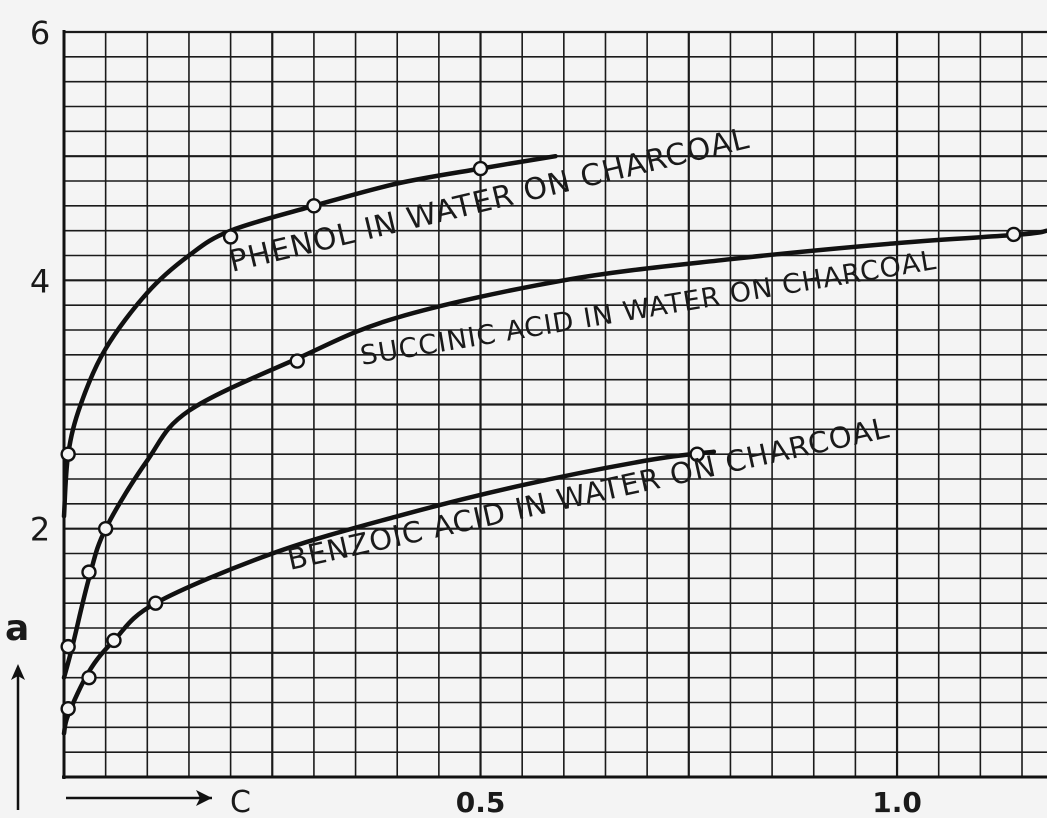 The width and height of the screenshot is (1047, 818). Describe the element at coordinates (40, 530) in the screenshot. I see `y-tick-label: 2` at that location.